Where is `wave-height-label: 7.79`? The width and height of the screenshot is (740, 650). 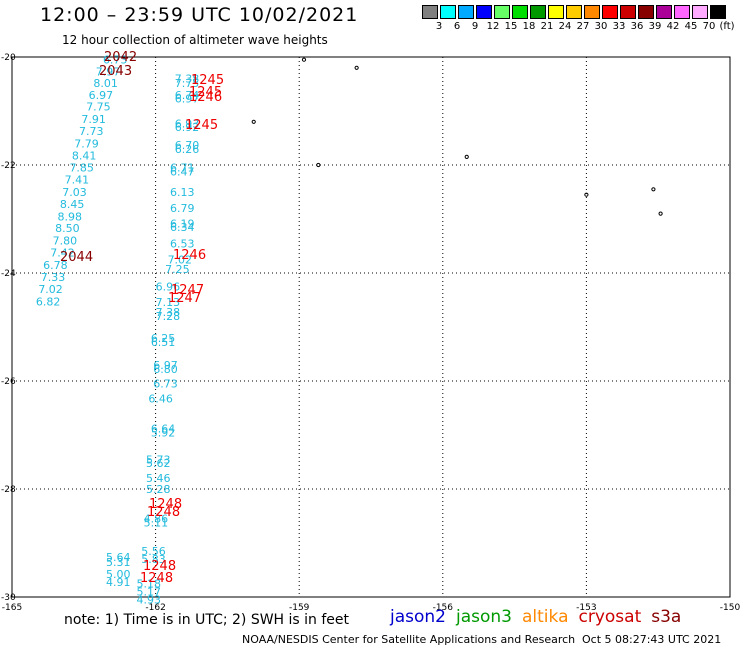
wave-height-label: 7.79 is located at coordinates (86, 143).